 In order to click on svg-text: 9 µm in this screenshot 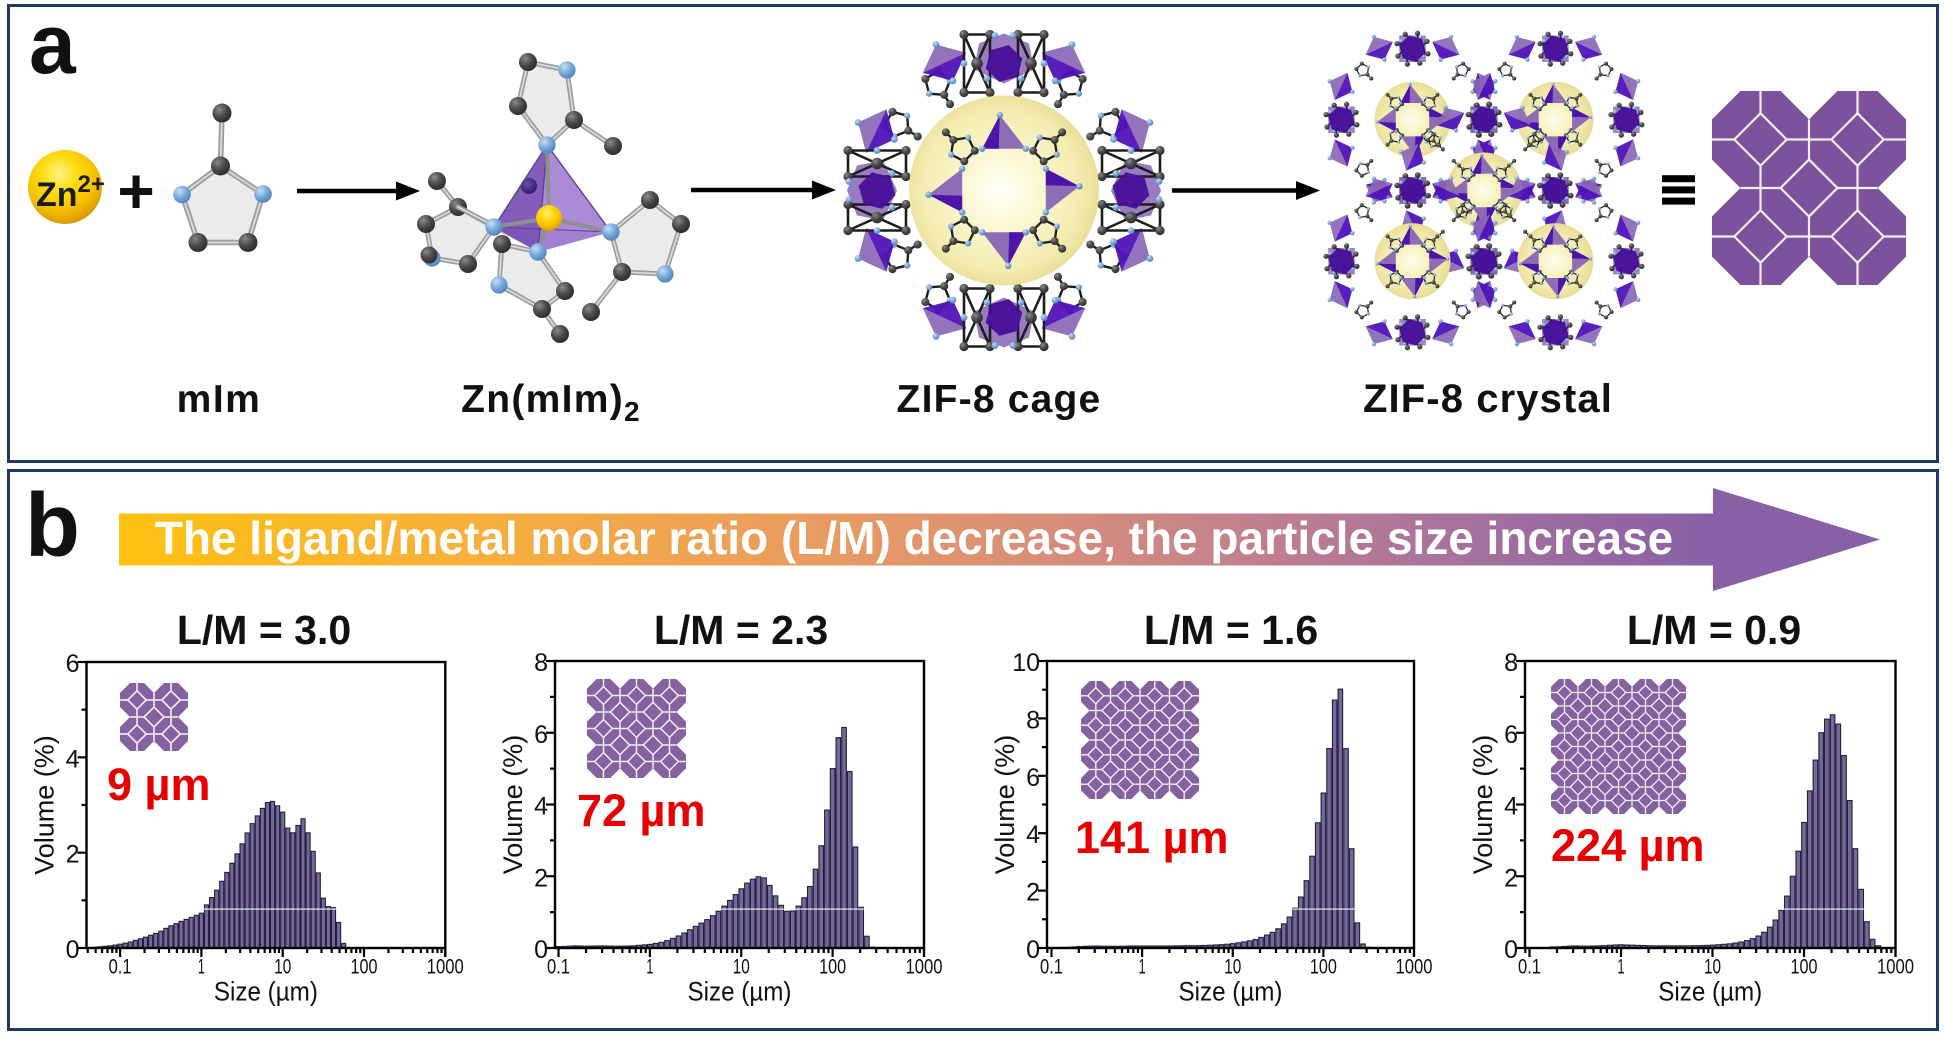, I will do `click(158, 784)`.